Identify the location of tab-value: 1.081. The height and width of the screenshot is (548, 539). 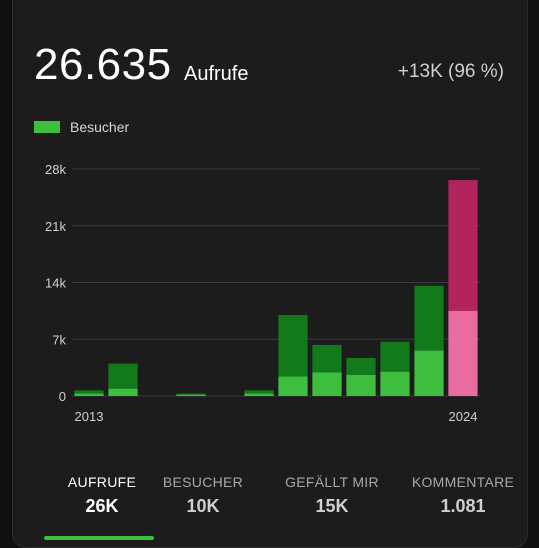
(463, 506).